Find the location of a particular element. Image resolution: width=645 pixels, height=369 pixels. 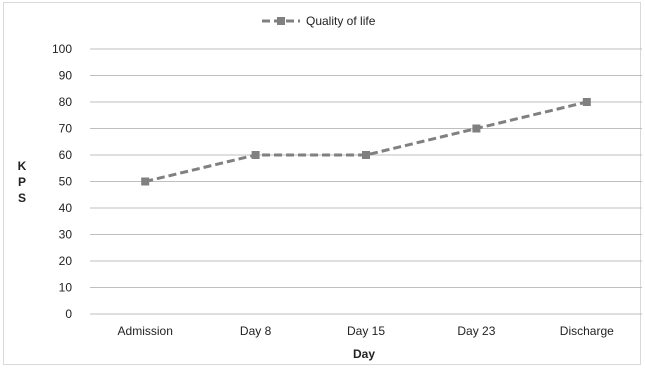

x-axis-title: Day is located at coordinates (364, 354).